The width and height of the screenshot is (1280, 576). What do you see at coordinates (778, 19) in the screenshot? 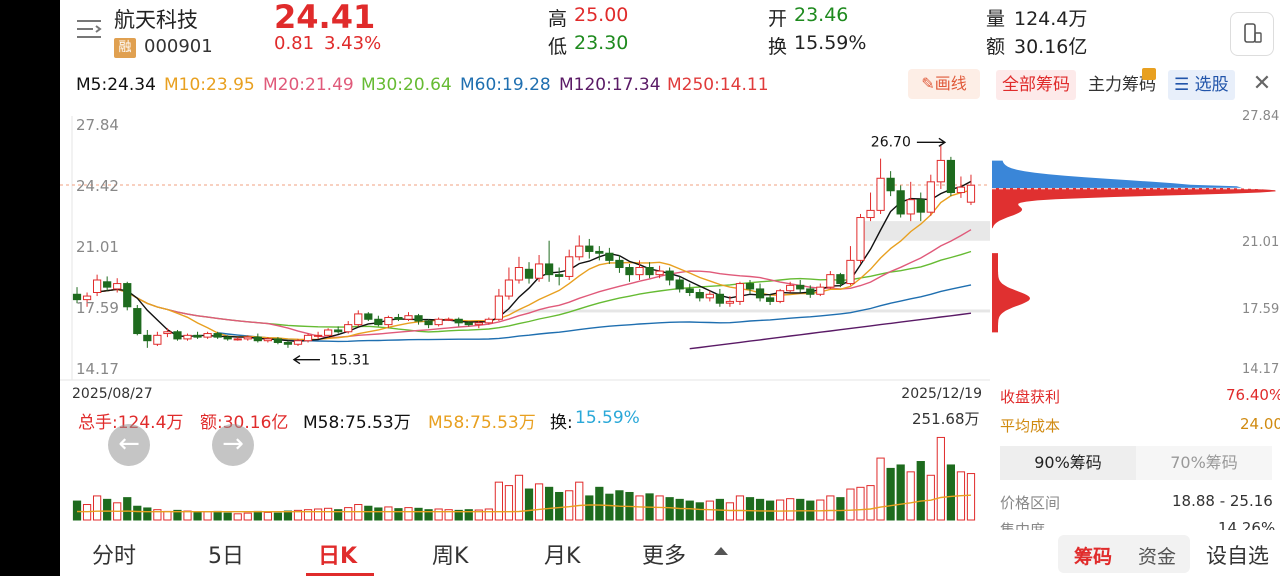
I see `open-label: 开` at bounding box center [778, 19].